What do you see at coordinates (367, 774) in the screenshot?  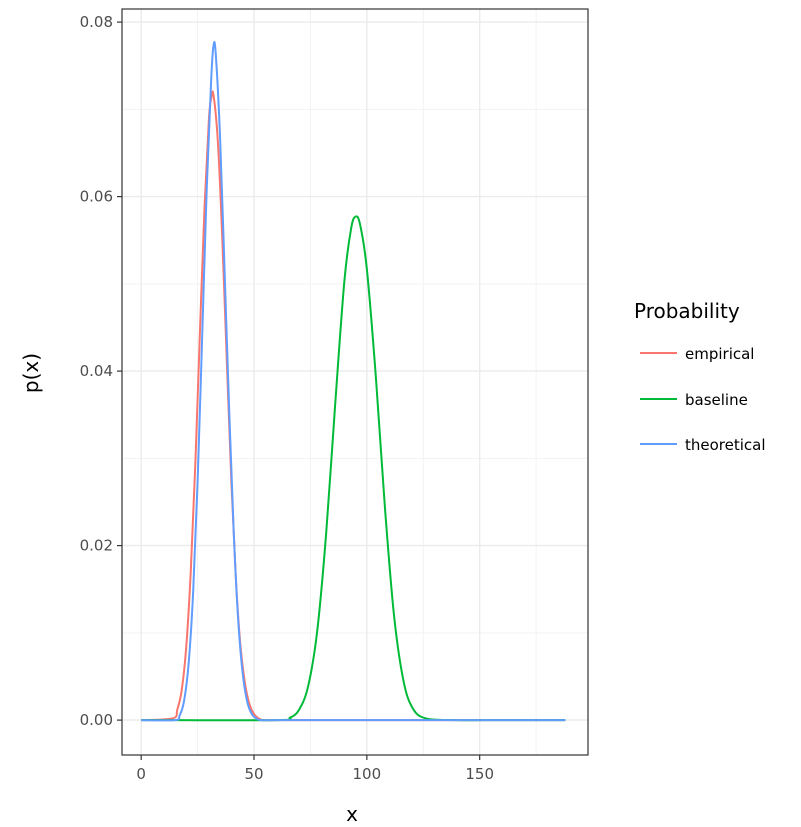 I see `x-tick-label: 100` at bounding box center [367, 774].